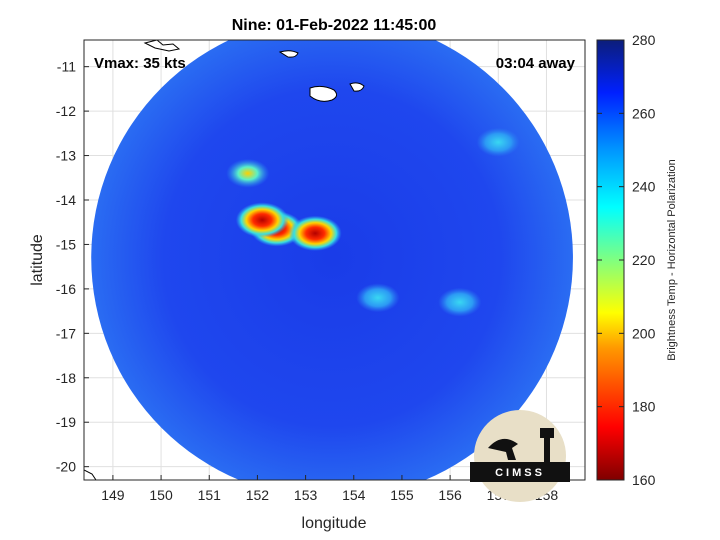 The width and height of the screenshot is (720, 540). Describe the element at coordinates (644, 260) in the screenshot. I see `colorbar-tick-label: 220` at that location.